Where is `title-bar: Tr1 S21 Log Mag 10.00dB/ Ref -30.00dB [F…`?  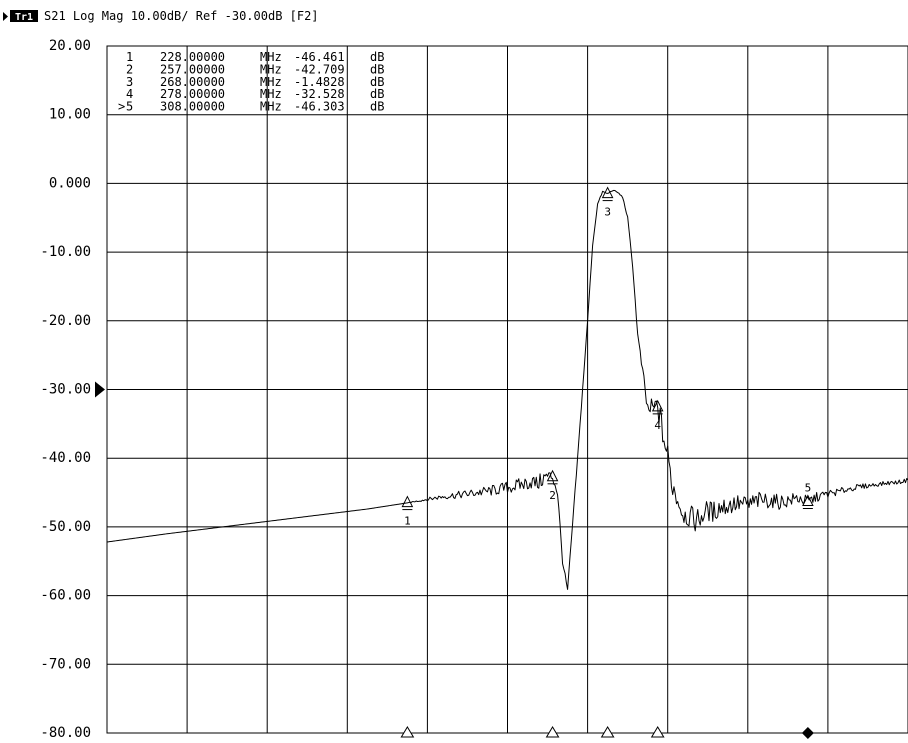 title-bar: Tr1 S21 Log Mag 10.00dB/ Ref -30.00dB [F… is located at coordinates (161, 16).